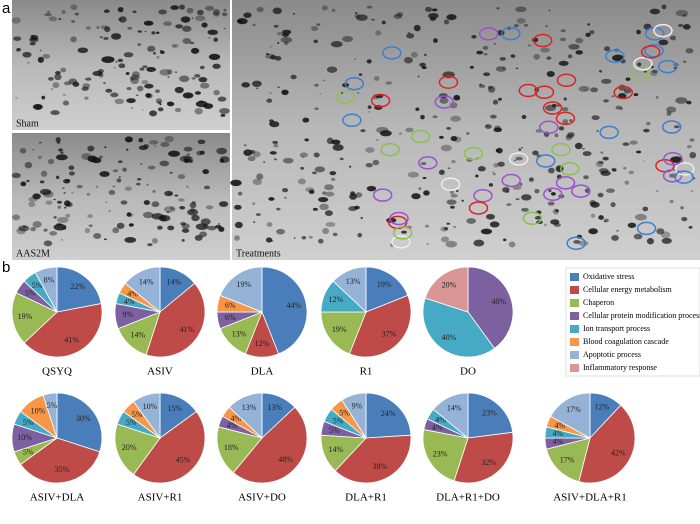  Describe the element at coordinates (239, 334) in the screenshot. I see `slice-label: 13%` at that location.